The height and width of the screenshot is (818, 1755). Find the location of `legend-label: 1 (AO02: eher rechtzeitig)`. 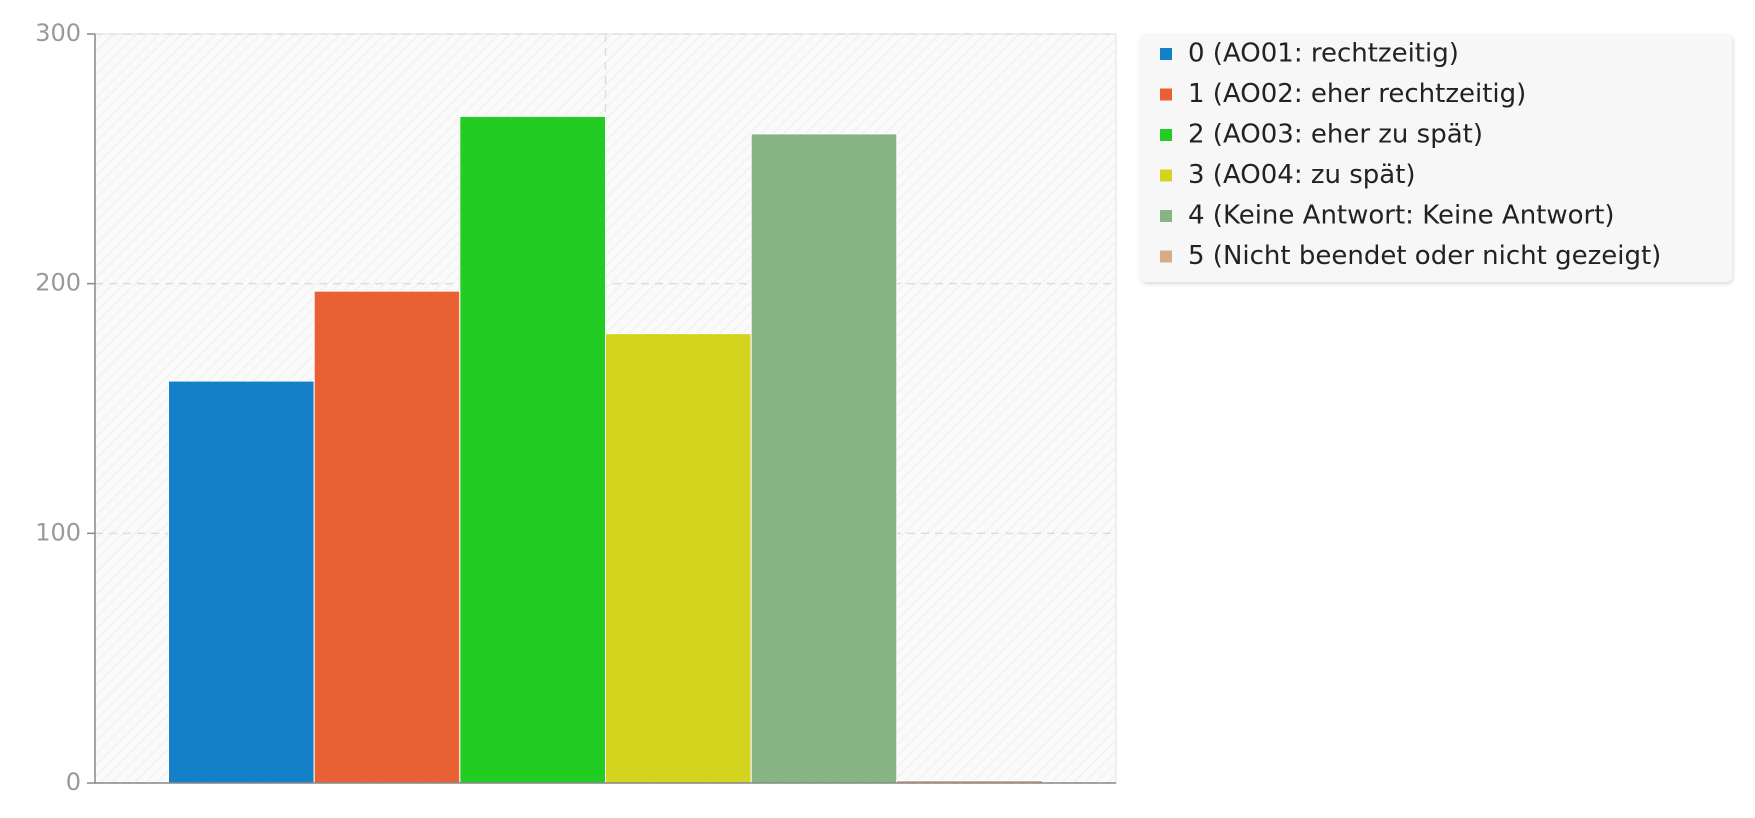

legend-label: 1 (AO02: eher rechtzeitig) is located at coordinates (1357, 94).